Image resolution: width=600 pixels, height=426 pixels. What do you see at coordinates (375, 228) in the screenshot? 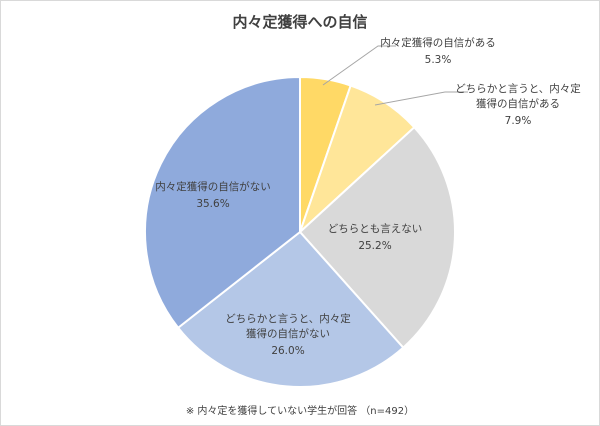
I see `slice-label-3-line-1: どちらとも言えない` at bounding box center [375, 228].